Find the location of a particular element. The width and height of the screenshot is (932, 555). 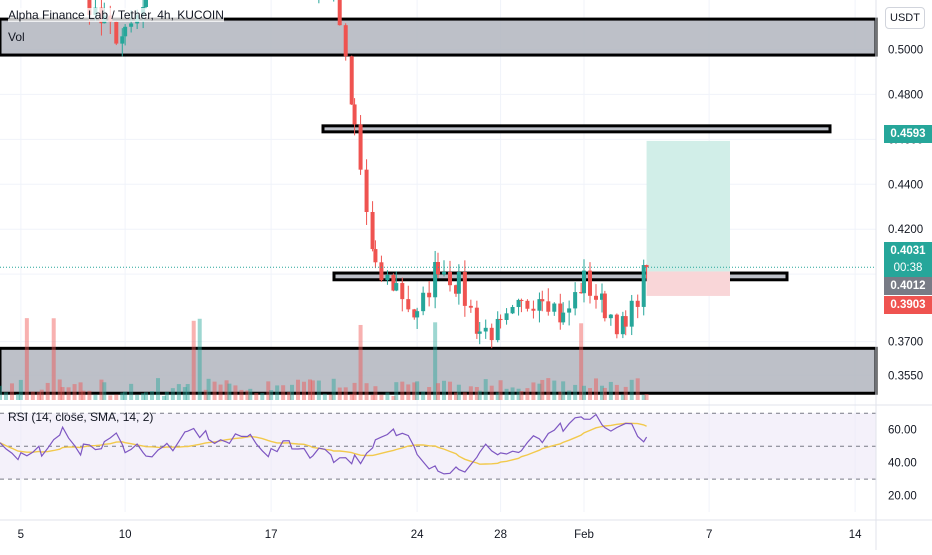

entry-price-badge: 0.4012 is located at coordinates (908, 286).